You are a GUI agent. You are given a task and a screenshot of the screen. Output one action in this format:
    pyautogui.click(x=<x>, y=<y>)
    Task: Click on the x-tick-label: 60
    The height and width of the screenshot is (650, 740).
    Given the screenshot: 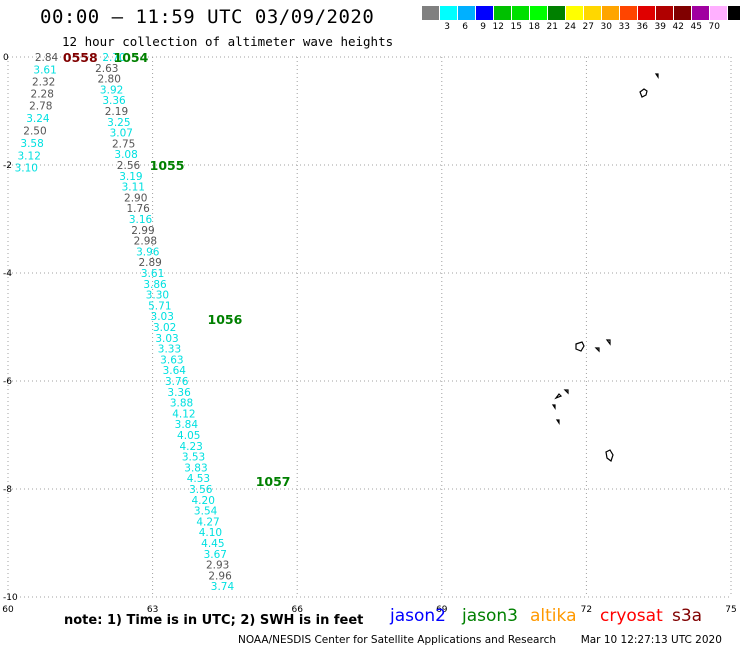 What is the action you would take?
    pyautogui.click(x=8, y=610)
    